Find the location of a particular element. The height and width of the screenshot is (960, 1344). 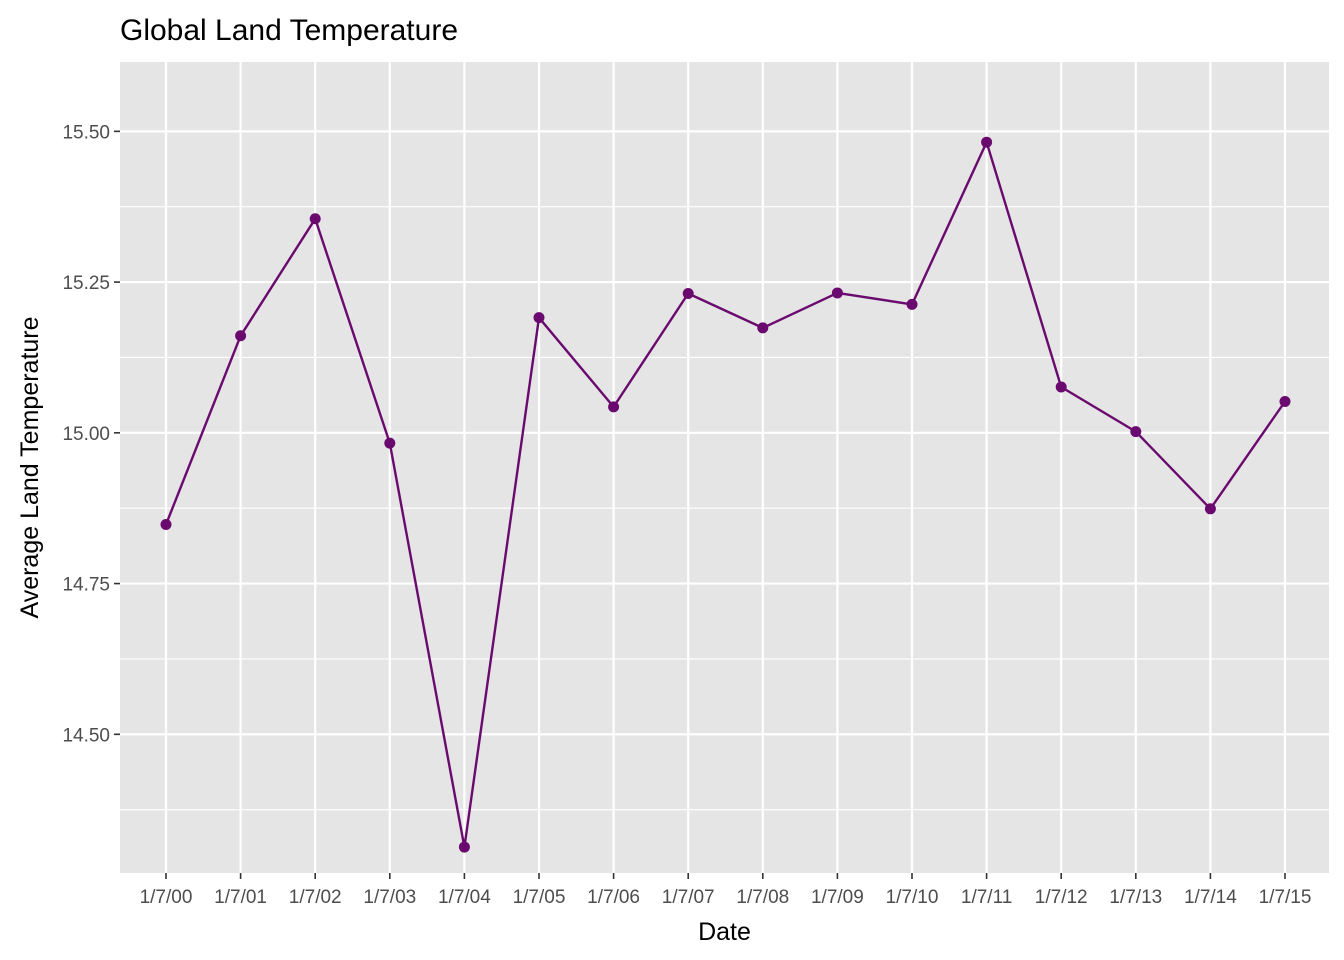

y-axis-ticks: 14.50 14.75 15.00 15.25 15.50 is located at coordinates (91, 434).